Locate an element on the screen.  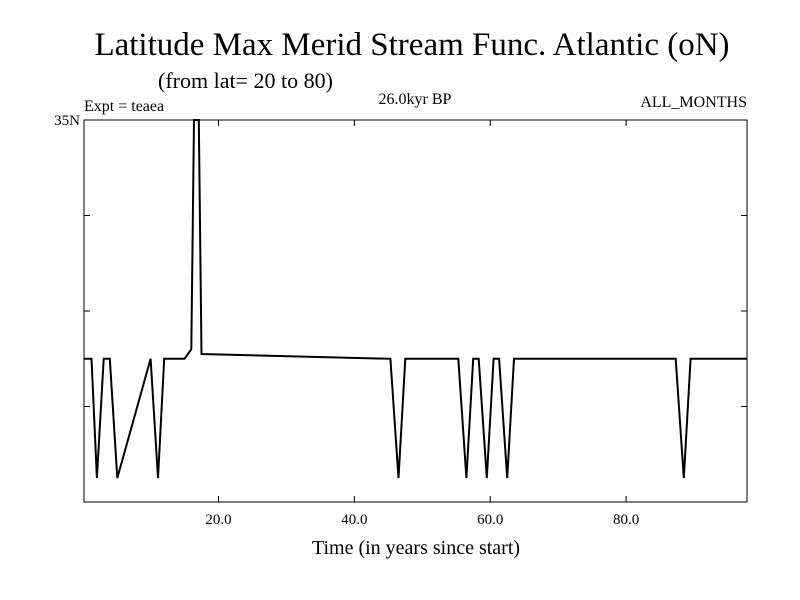
y-tick-label: 35N is located at coordinates (67, 121).